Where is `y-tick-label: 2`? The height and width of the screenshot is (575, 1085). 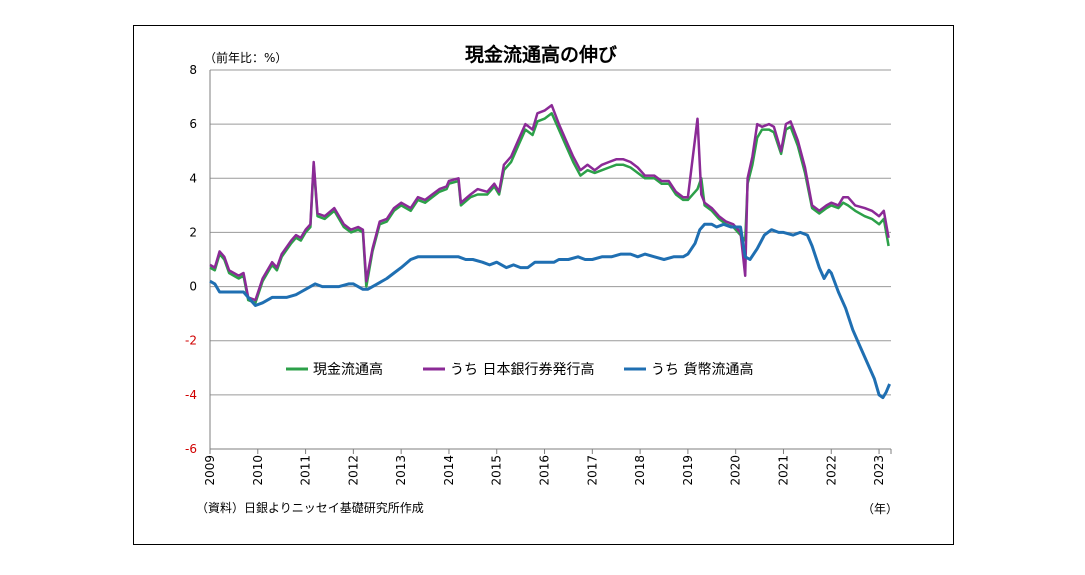
y-tick-label: 2 is located at coordinates (193, 232).